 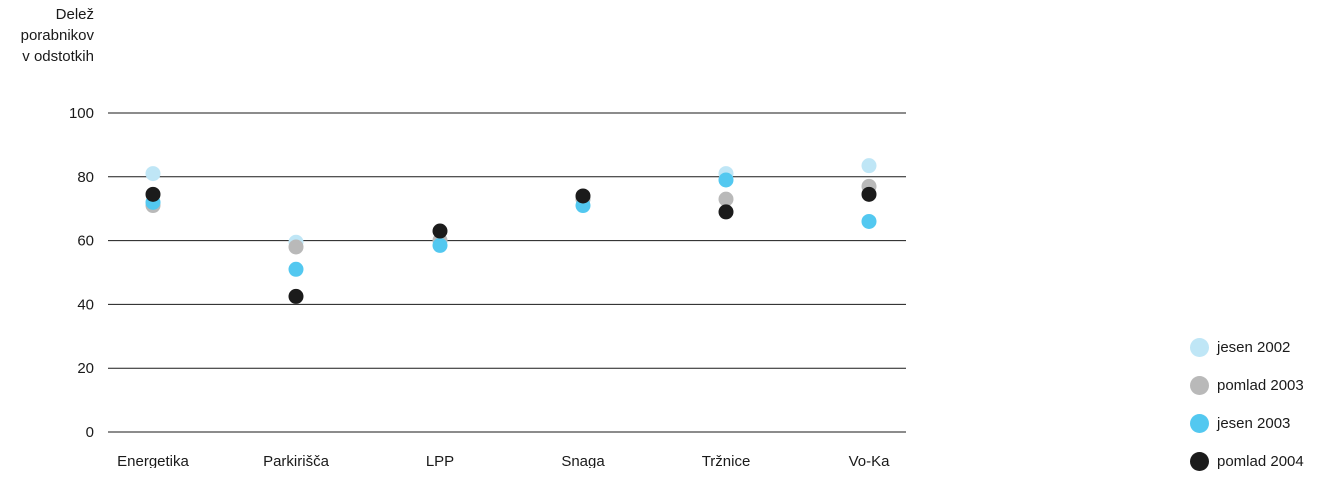 I want to click on legend-item: pomlad 2004, so click(x=1254, y=469).